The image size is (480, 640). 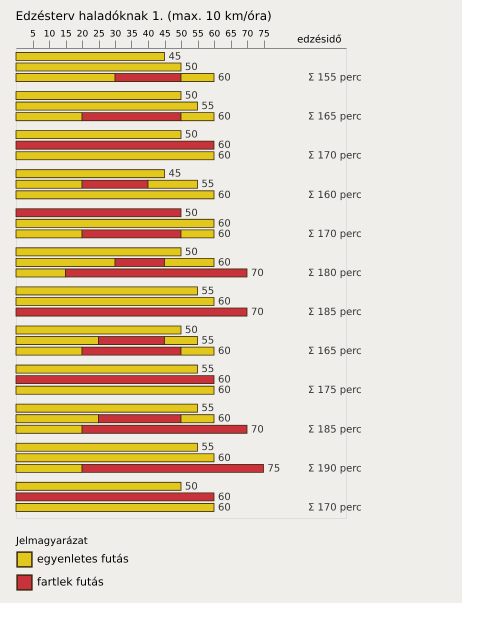 What do you see at coordinates (335, 78) in the screenshot?
I see `annotation: Σ 155 perc` at bounding box center [335, 78].